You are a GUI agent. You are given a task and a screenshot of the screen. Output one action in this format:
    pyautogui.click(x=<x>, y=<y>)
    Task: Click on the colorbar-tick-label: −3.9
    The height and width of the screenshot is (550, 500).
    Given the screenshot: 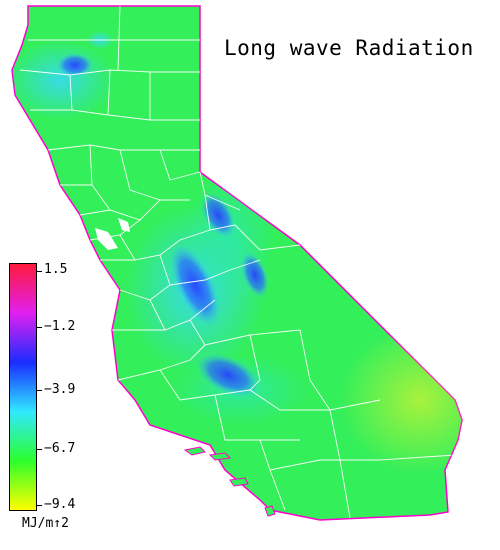 What is the action you would take?
    pyautogui.click(x=60, y=389)
    